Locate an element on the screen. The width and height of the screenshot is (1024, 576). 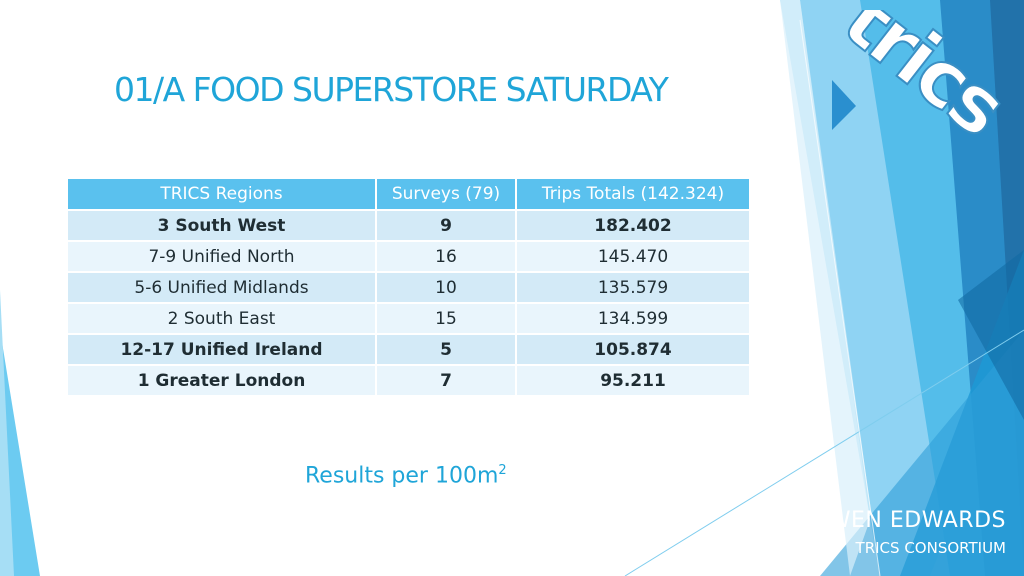
results-note: Results per 100m2 is located at coordinates (406, 475).